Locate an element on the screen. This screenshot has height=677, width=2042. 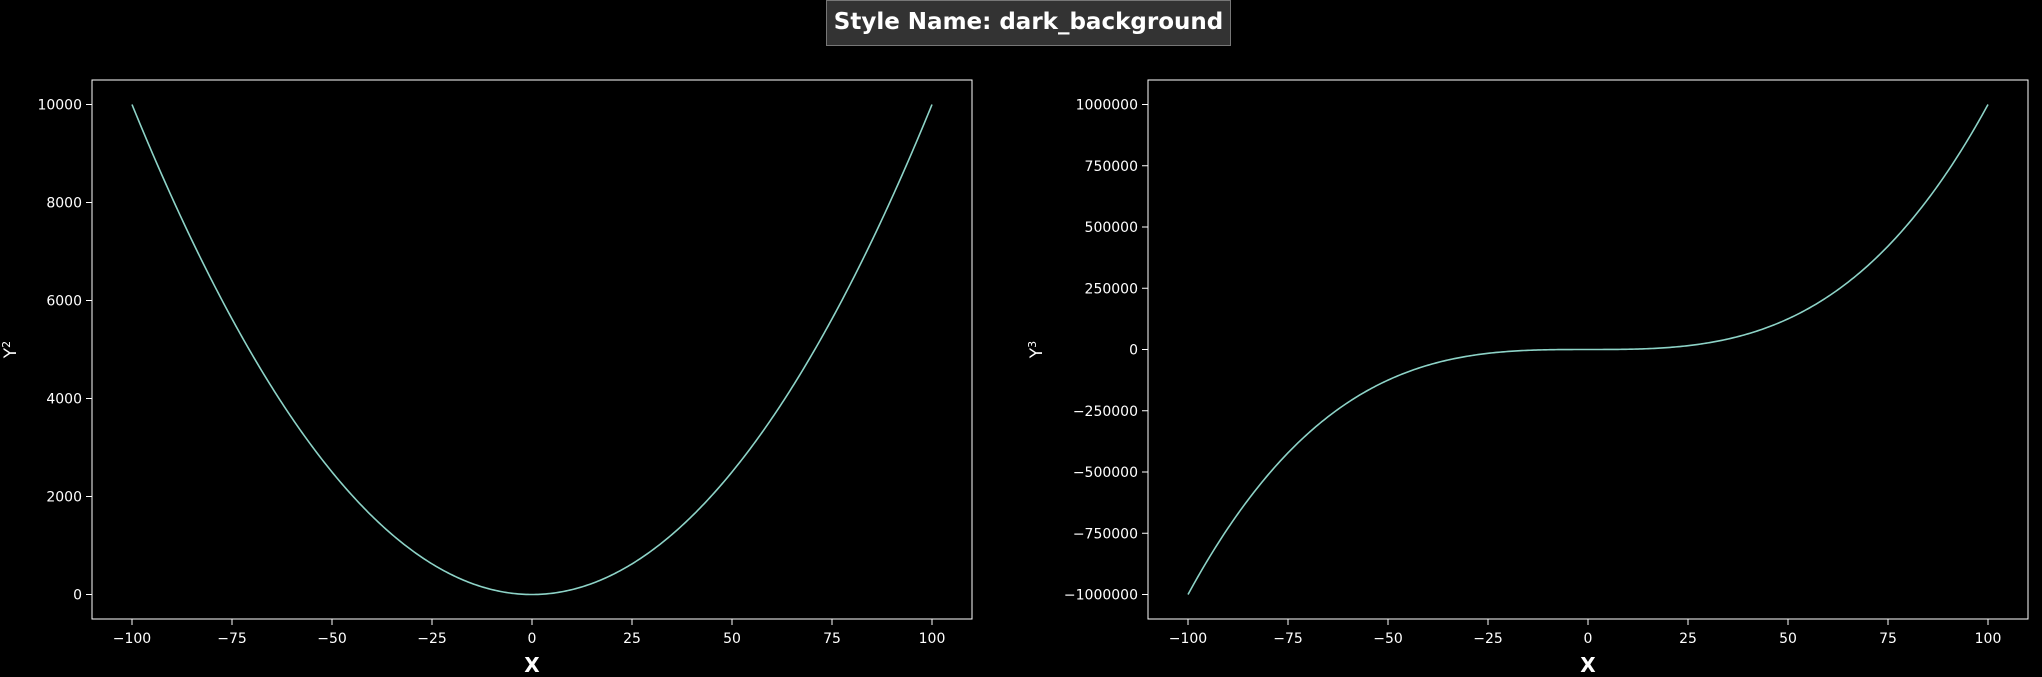
y-tick-label: 250000 is located at coordinates (1111, 289).